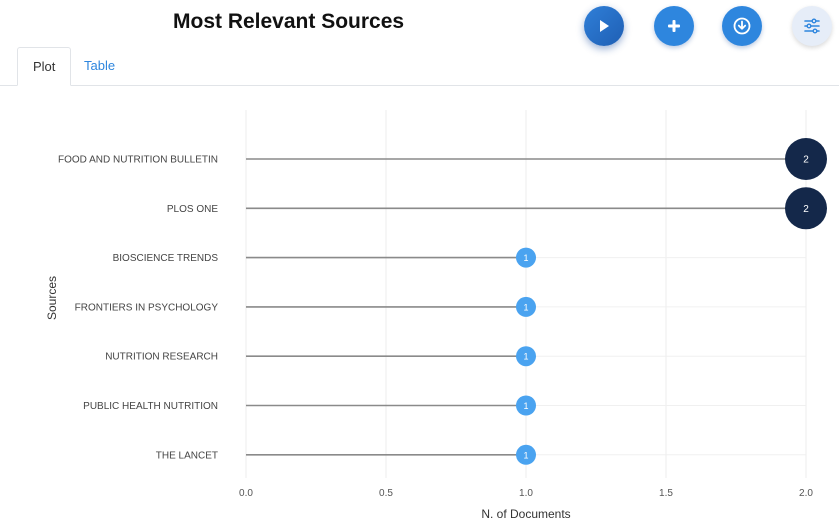 This screenshot has width=839, height=521. What do you see at coordinates (52, 298) in the screenshot?
I see `y-axis-title: Sources` at bounding box center [52, 298].